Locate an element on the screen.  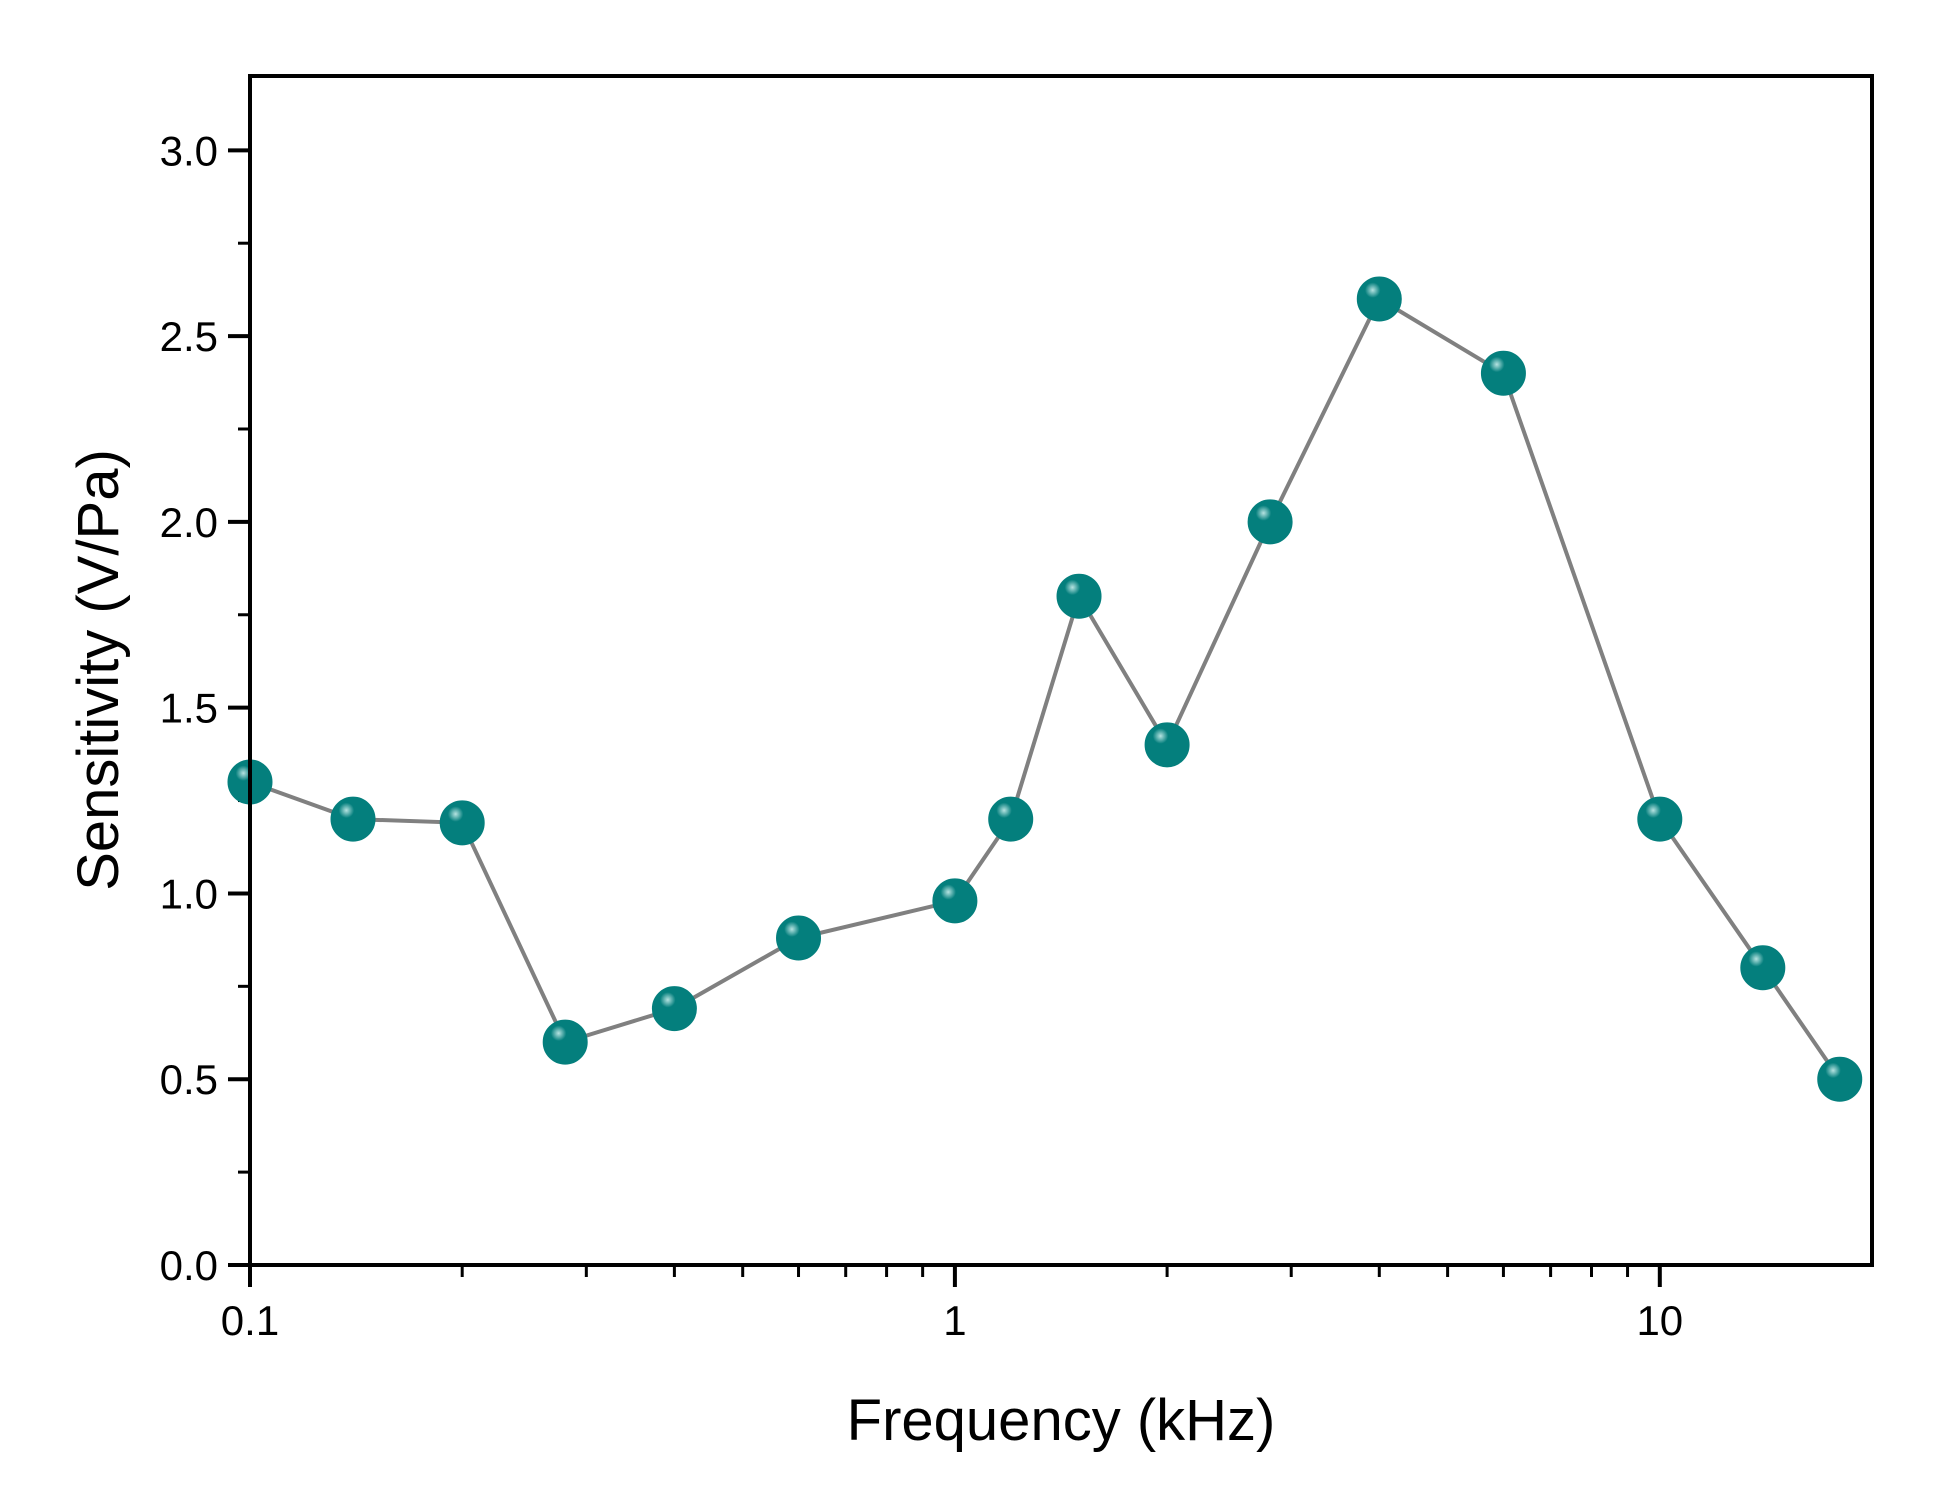
y-tick-label: 1.0 is located at coordinates (189, 893).